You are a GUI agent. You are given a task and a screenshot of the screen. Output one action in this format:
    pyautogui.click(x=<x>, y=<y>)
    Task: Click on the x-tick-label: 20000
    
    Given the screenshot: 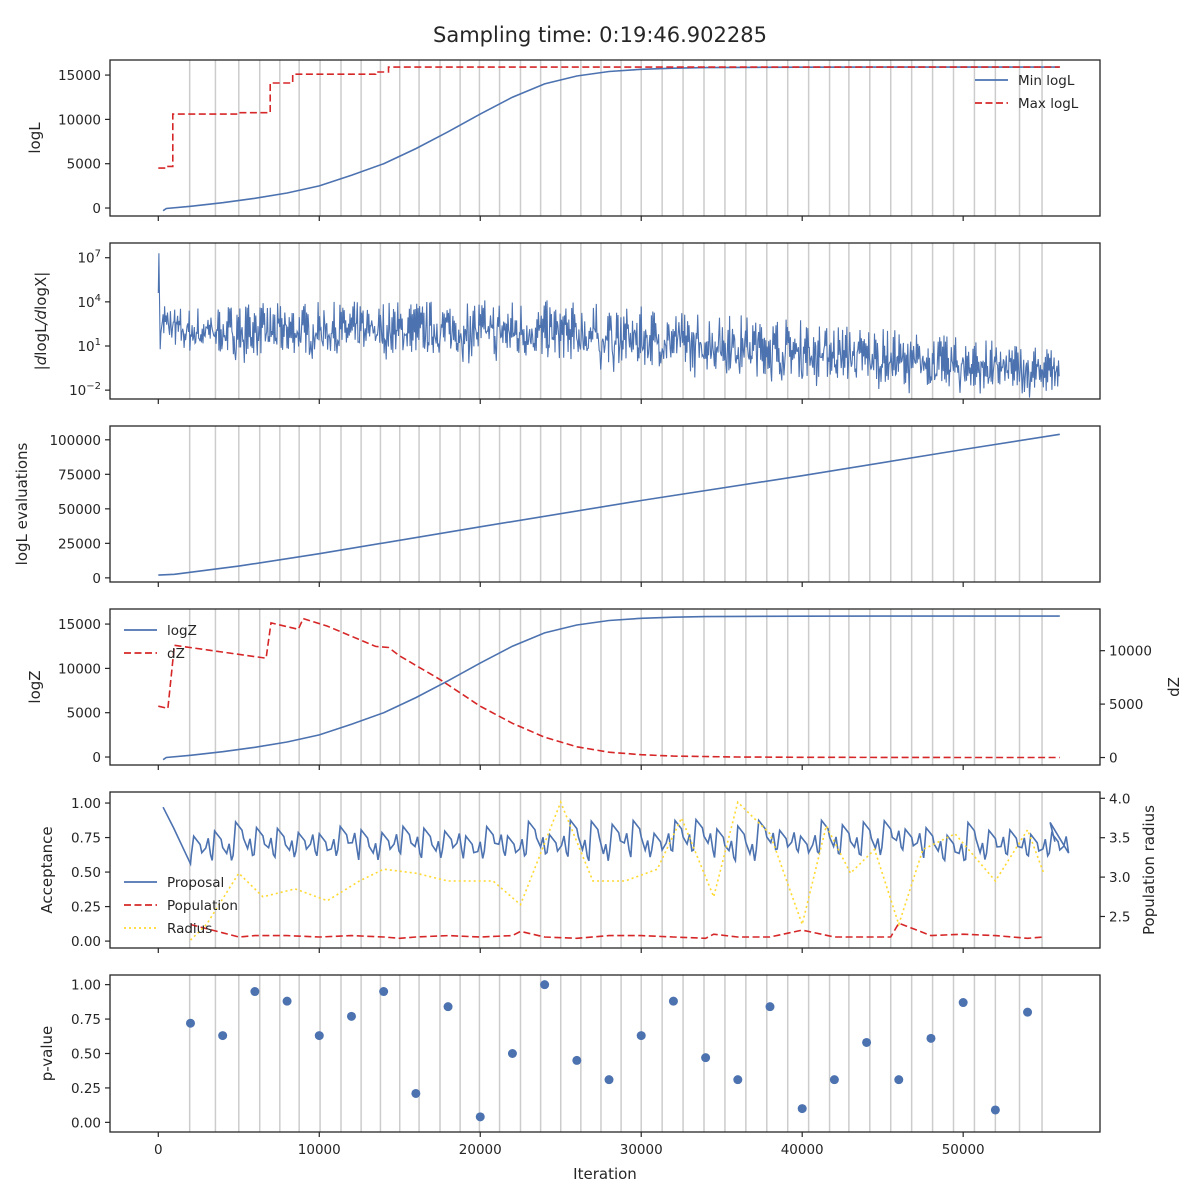 What is the action you would take?
    pyautogui.click(x=480, y=1150)
    